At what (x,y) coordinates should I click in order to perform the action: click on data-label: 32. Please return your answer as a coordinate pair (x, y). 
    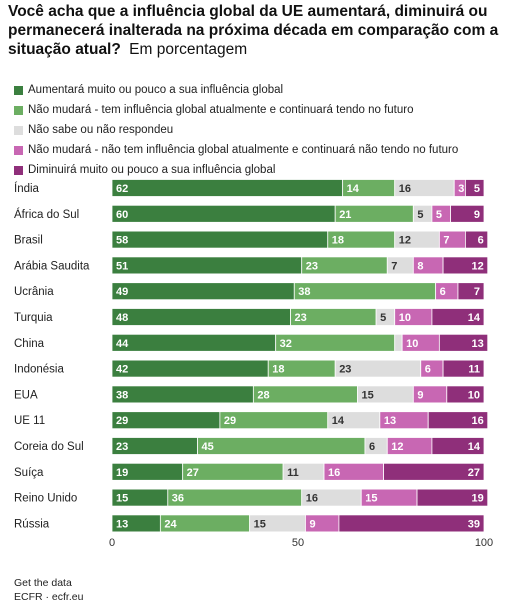
    Looking at the image, I should click on (286, 344).